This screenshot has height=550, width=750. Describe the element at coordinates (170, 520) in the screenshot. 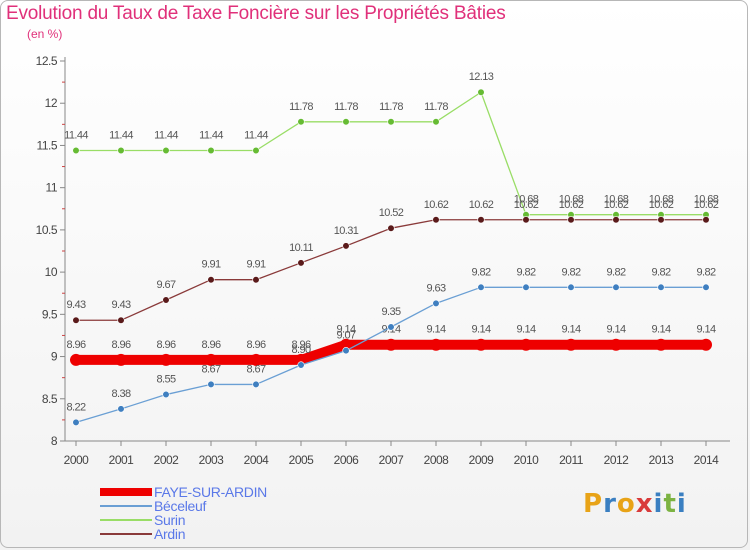

I see `legend-label: Surin` at that location.